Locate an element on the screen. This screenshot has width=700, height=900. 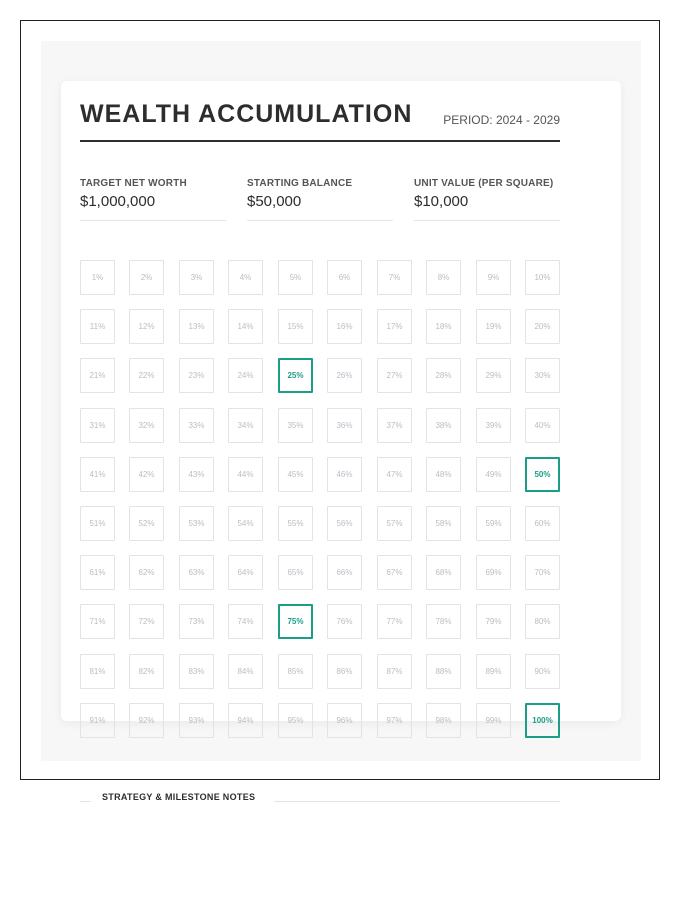
progress-cell: 9% is located at coordinates (493, 277).